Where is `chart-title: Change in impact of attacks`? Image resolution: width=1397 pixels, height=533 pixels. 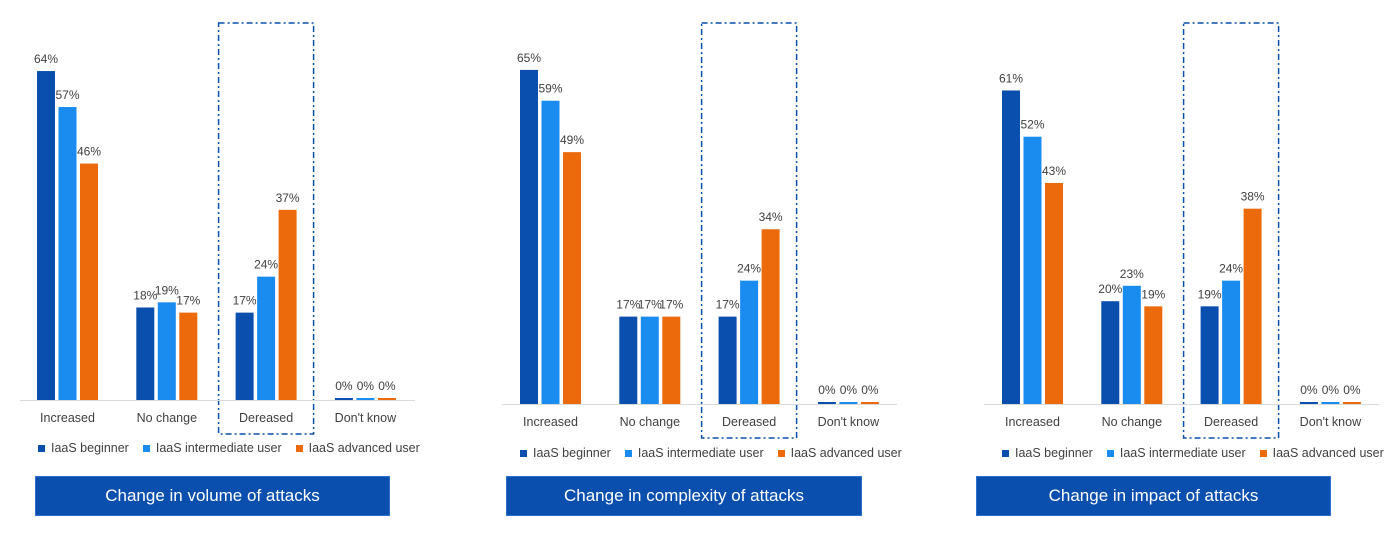
chart-title: Change in impact of attacks is located at coordinates (1153, 496).